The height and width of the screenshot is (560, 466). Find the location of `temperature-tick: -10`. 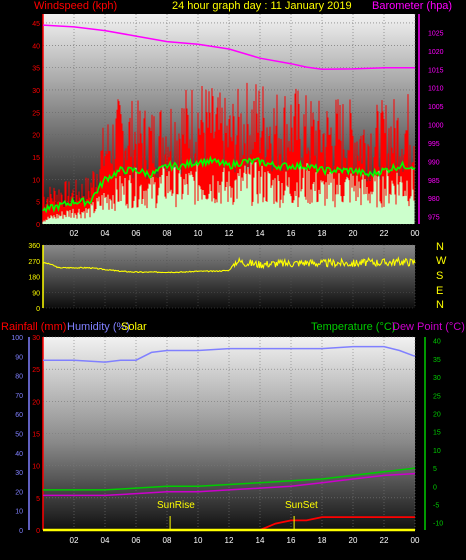

temperature-tick: -10 is located at coordinates (438, 524).